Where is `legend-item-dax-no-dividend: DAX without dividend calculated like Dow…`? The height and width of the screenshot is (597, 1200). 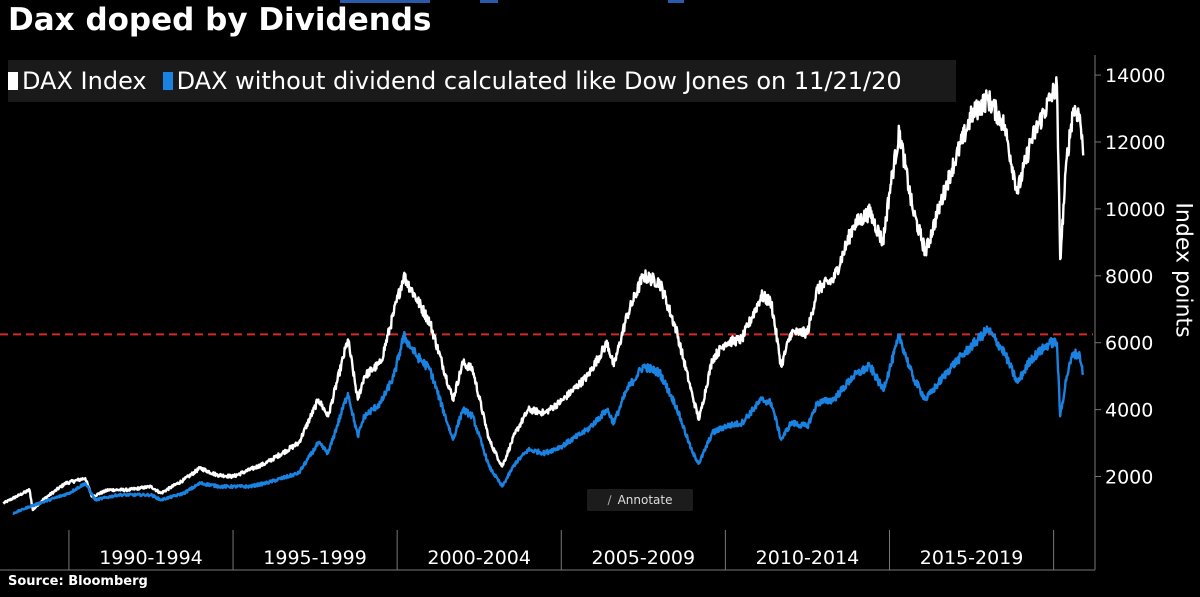
legend-item-dax-no-dividend: DAX without dividend calculated like Dow… is located at coordinates (532, 81).